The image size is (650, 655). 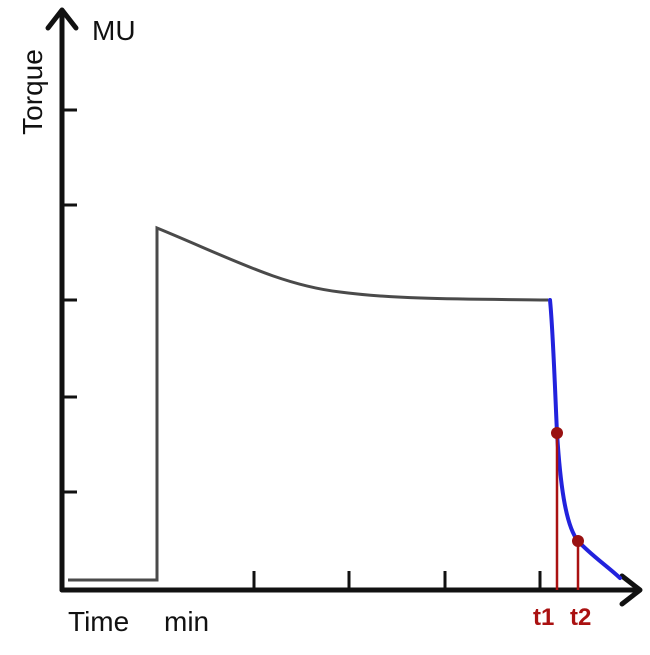 I want to click on y-unit: MU, so click(x=114, y=30).